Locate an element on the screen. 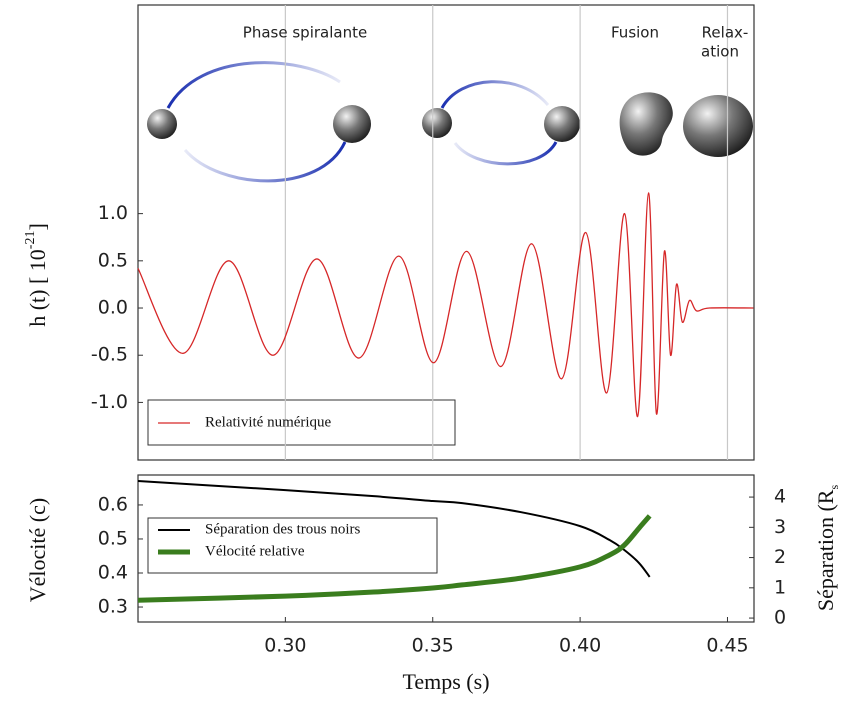 The image size is (849, 702). annotation: Fusion is located at coordinates (635, 33).